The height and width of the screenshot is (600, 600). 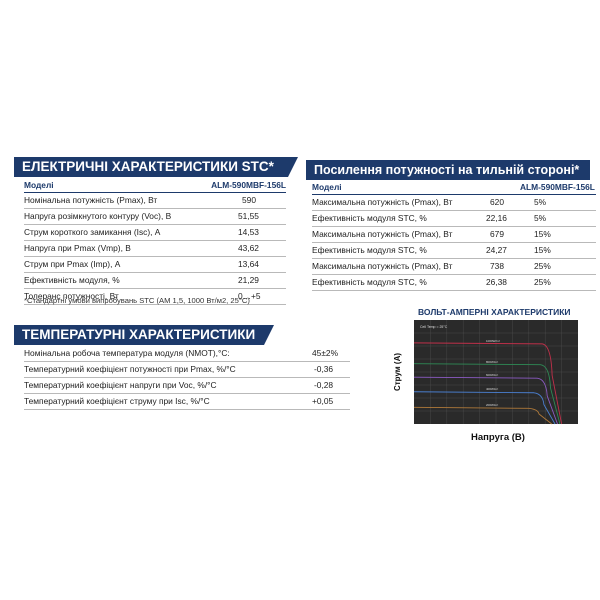 What do you see at coordinates (248, 280) in the screenshot?
I see `row-value: 21,29` at bounding box center [248, 280].